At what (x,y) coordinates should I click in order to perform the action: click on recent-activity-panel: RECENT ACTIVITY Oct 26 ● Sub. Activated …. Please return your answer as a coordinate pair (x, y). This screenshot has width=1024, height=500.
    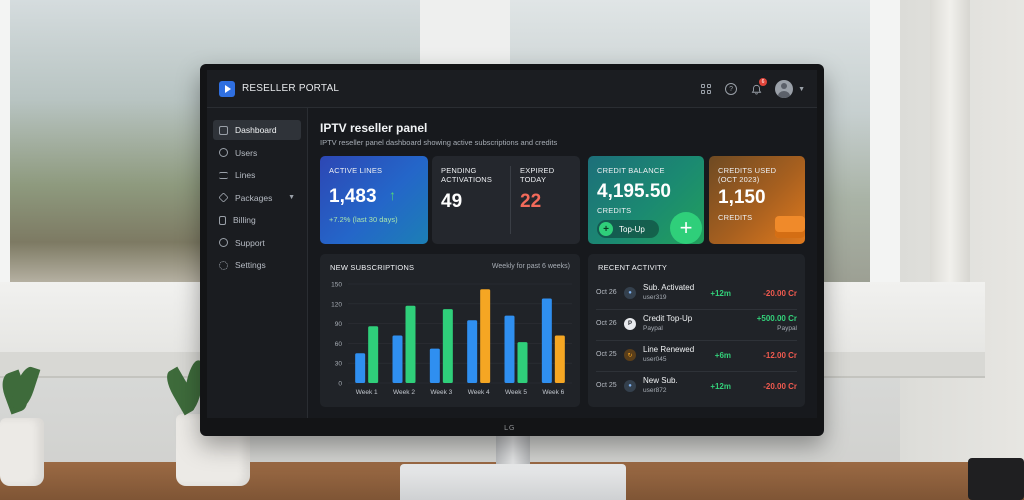
    Looking at the image, I should click on (696, 330).